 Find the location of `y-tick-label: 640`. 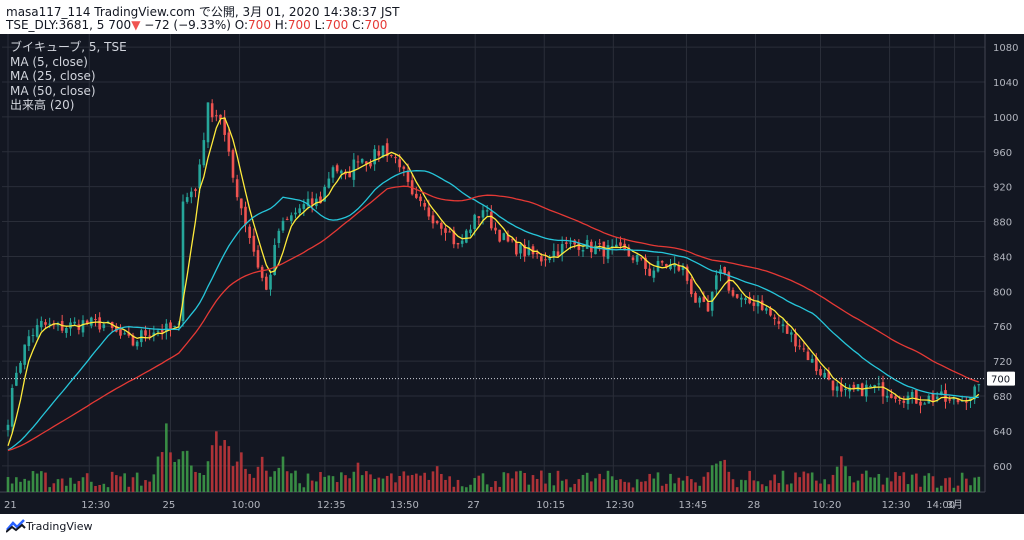

y-tick-label: 640 is located at coordinates (1002, 432).